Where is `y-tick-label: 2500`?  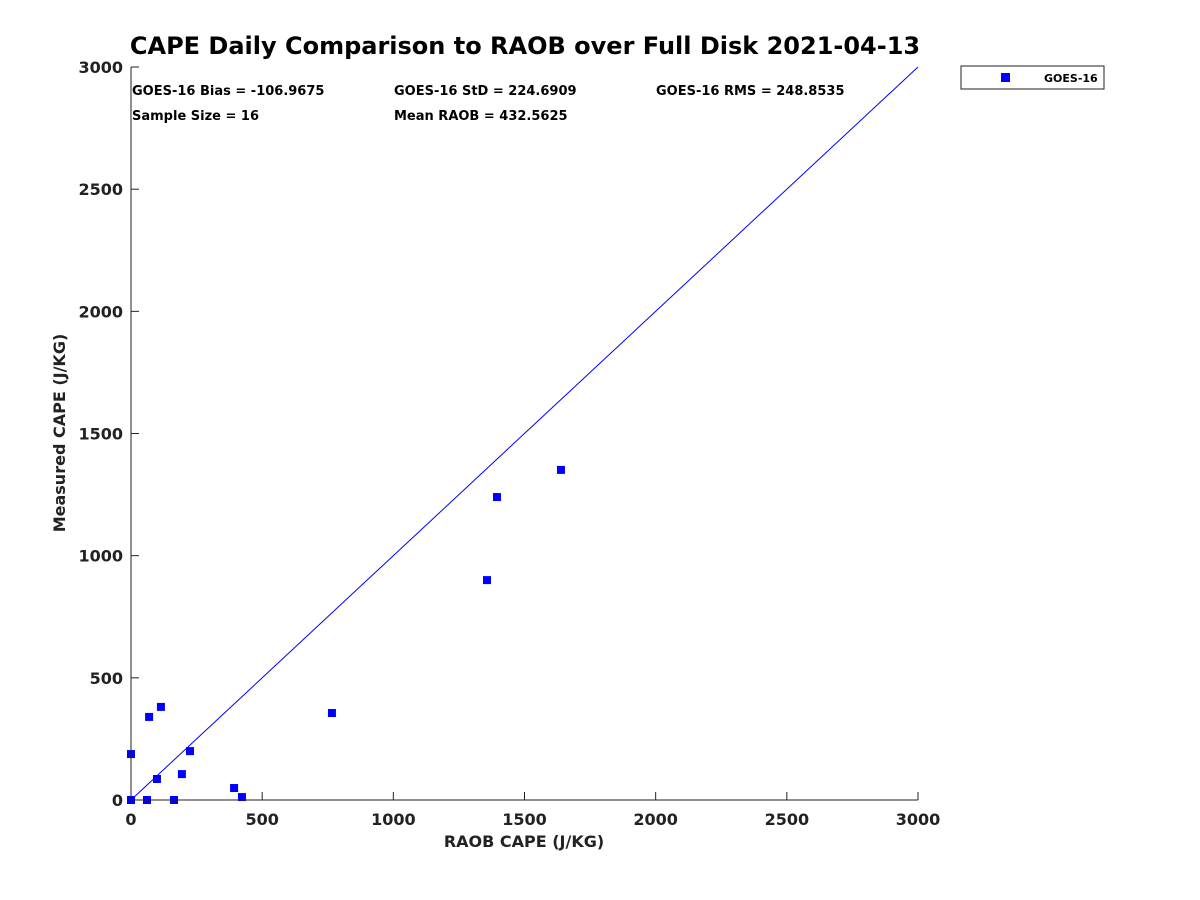 y-tick-label: 2500 is located at coordinates (100, 189).